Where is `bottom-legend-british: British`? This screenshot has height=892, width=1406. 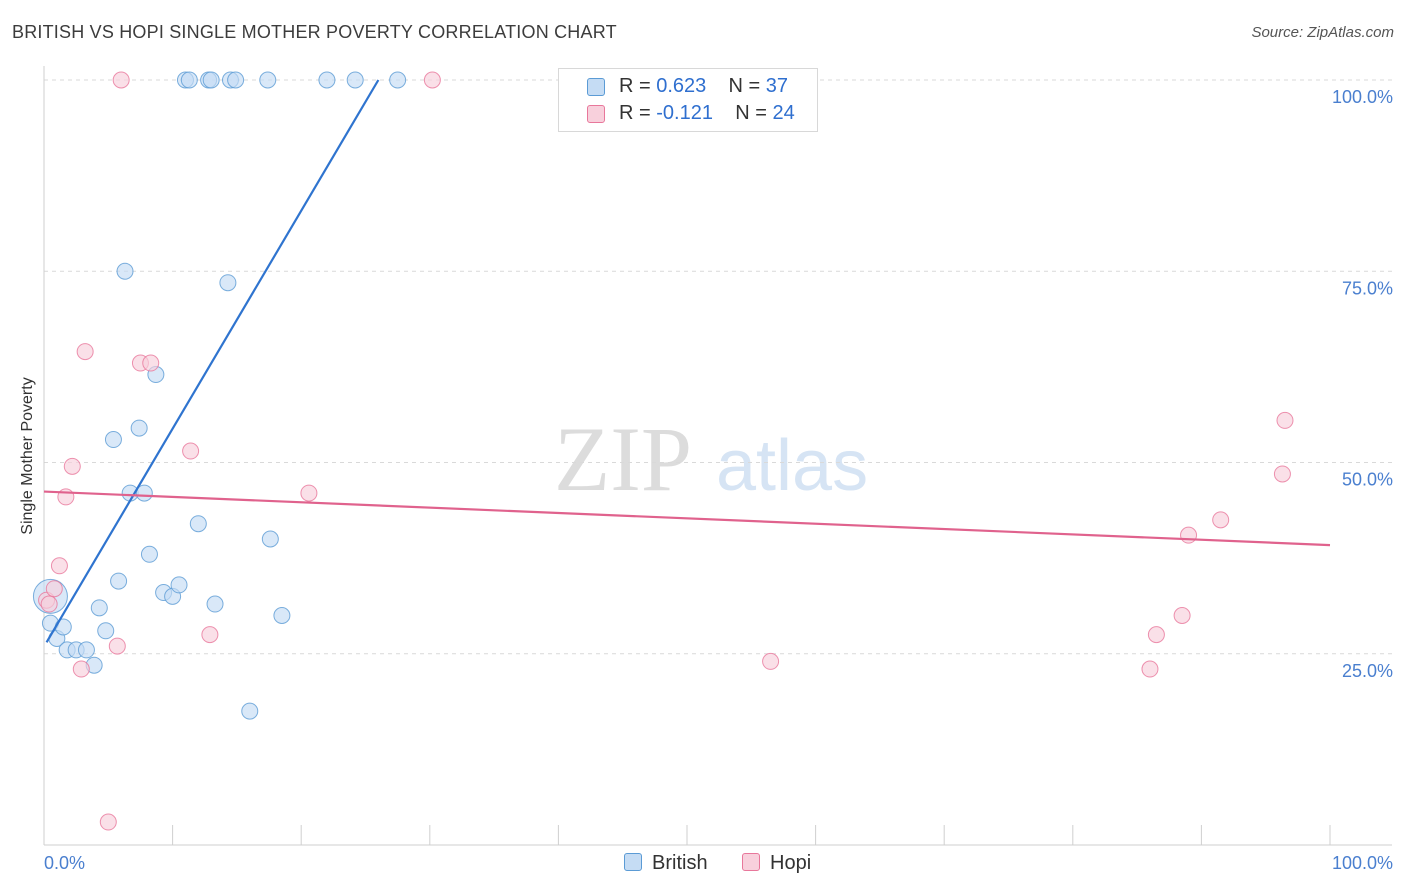
bottom-legend-british: British is located at coordinates (666, 863).